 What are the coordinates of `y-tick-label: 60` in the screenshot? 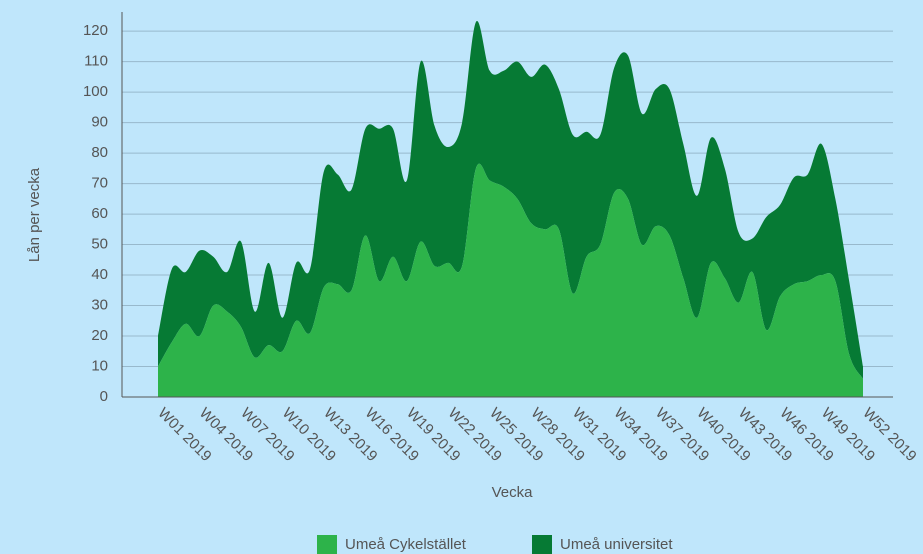 It's located at (99, 213).